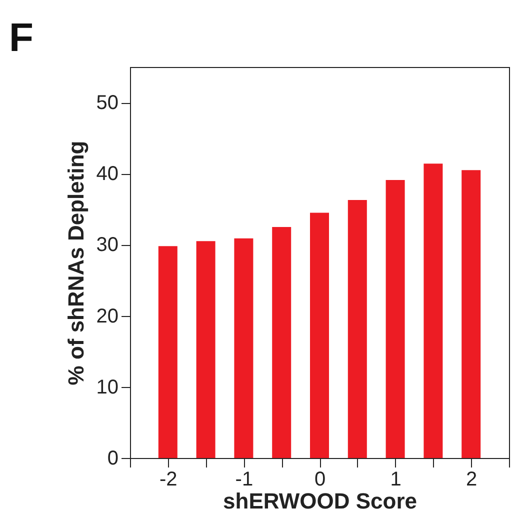  Describe the element at coordinates (107, 387) in the screenshot. I see `y-tick-label: 10` at that location.